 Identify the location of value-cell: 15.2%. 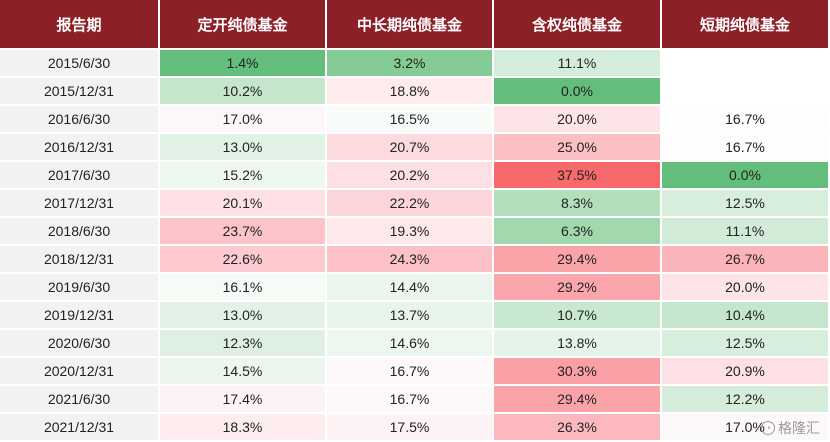
(243, 176).